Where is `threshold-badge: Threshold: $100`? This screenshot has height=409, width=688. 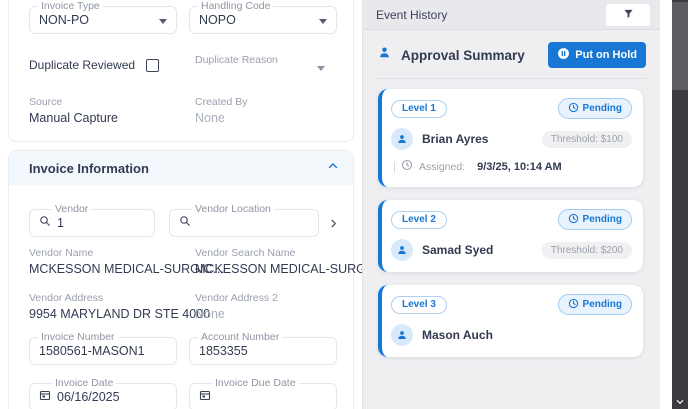 threshold-badge: Threshold: $100 is located at coordinates (586, 139).